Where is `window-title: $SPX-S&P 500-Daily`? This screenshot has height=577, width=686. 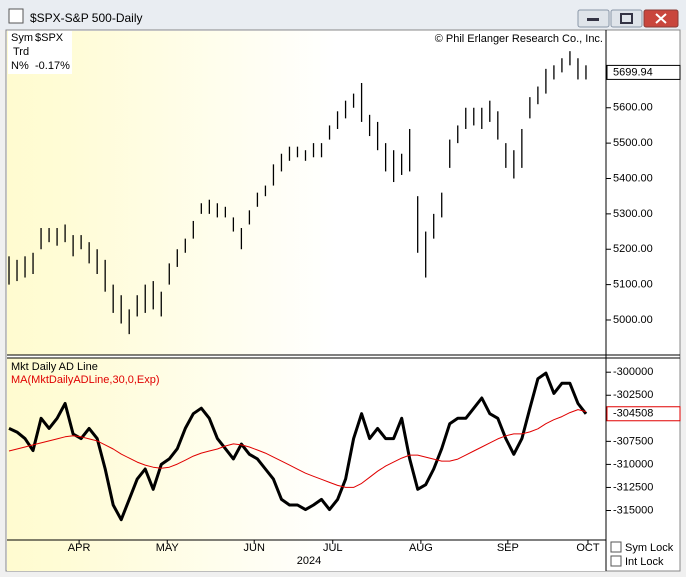
window-title: $SPX-S&P 500-Daily is located at coordinates (86, 18).